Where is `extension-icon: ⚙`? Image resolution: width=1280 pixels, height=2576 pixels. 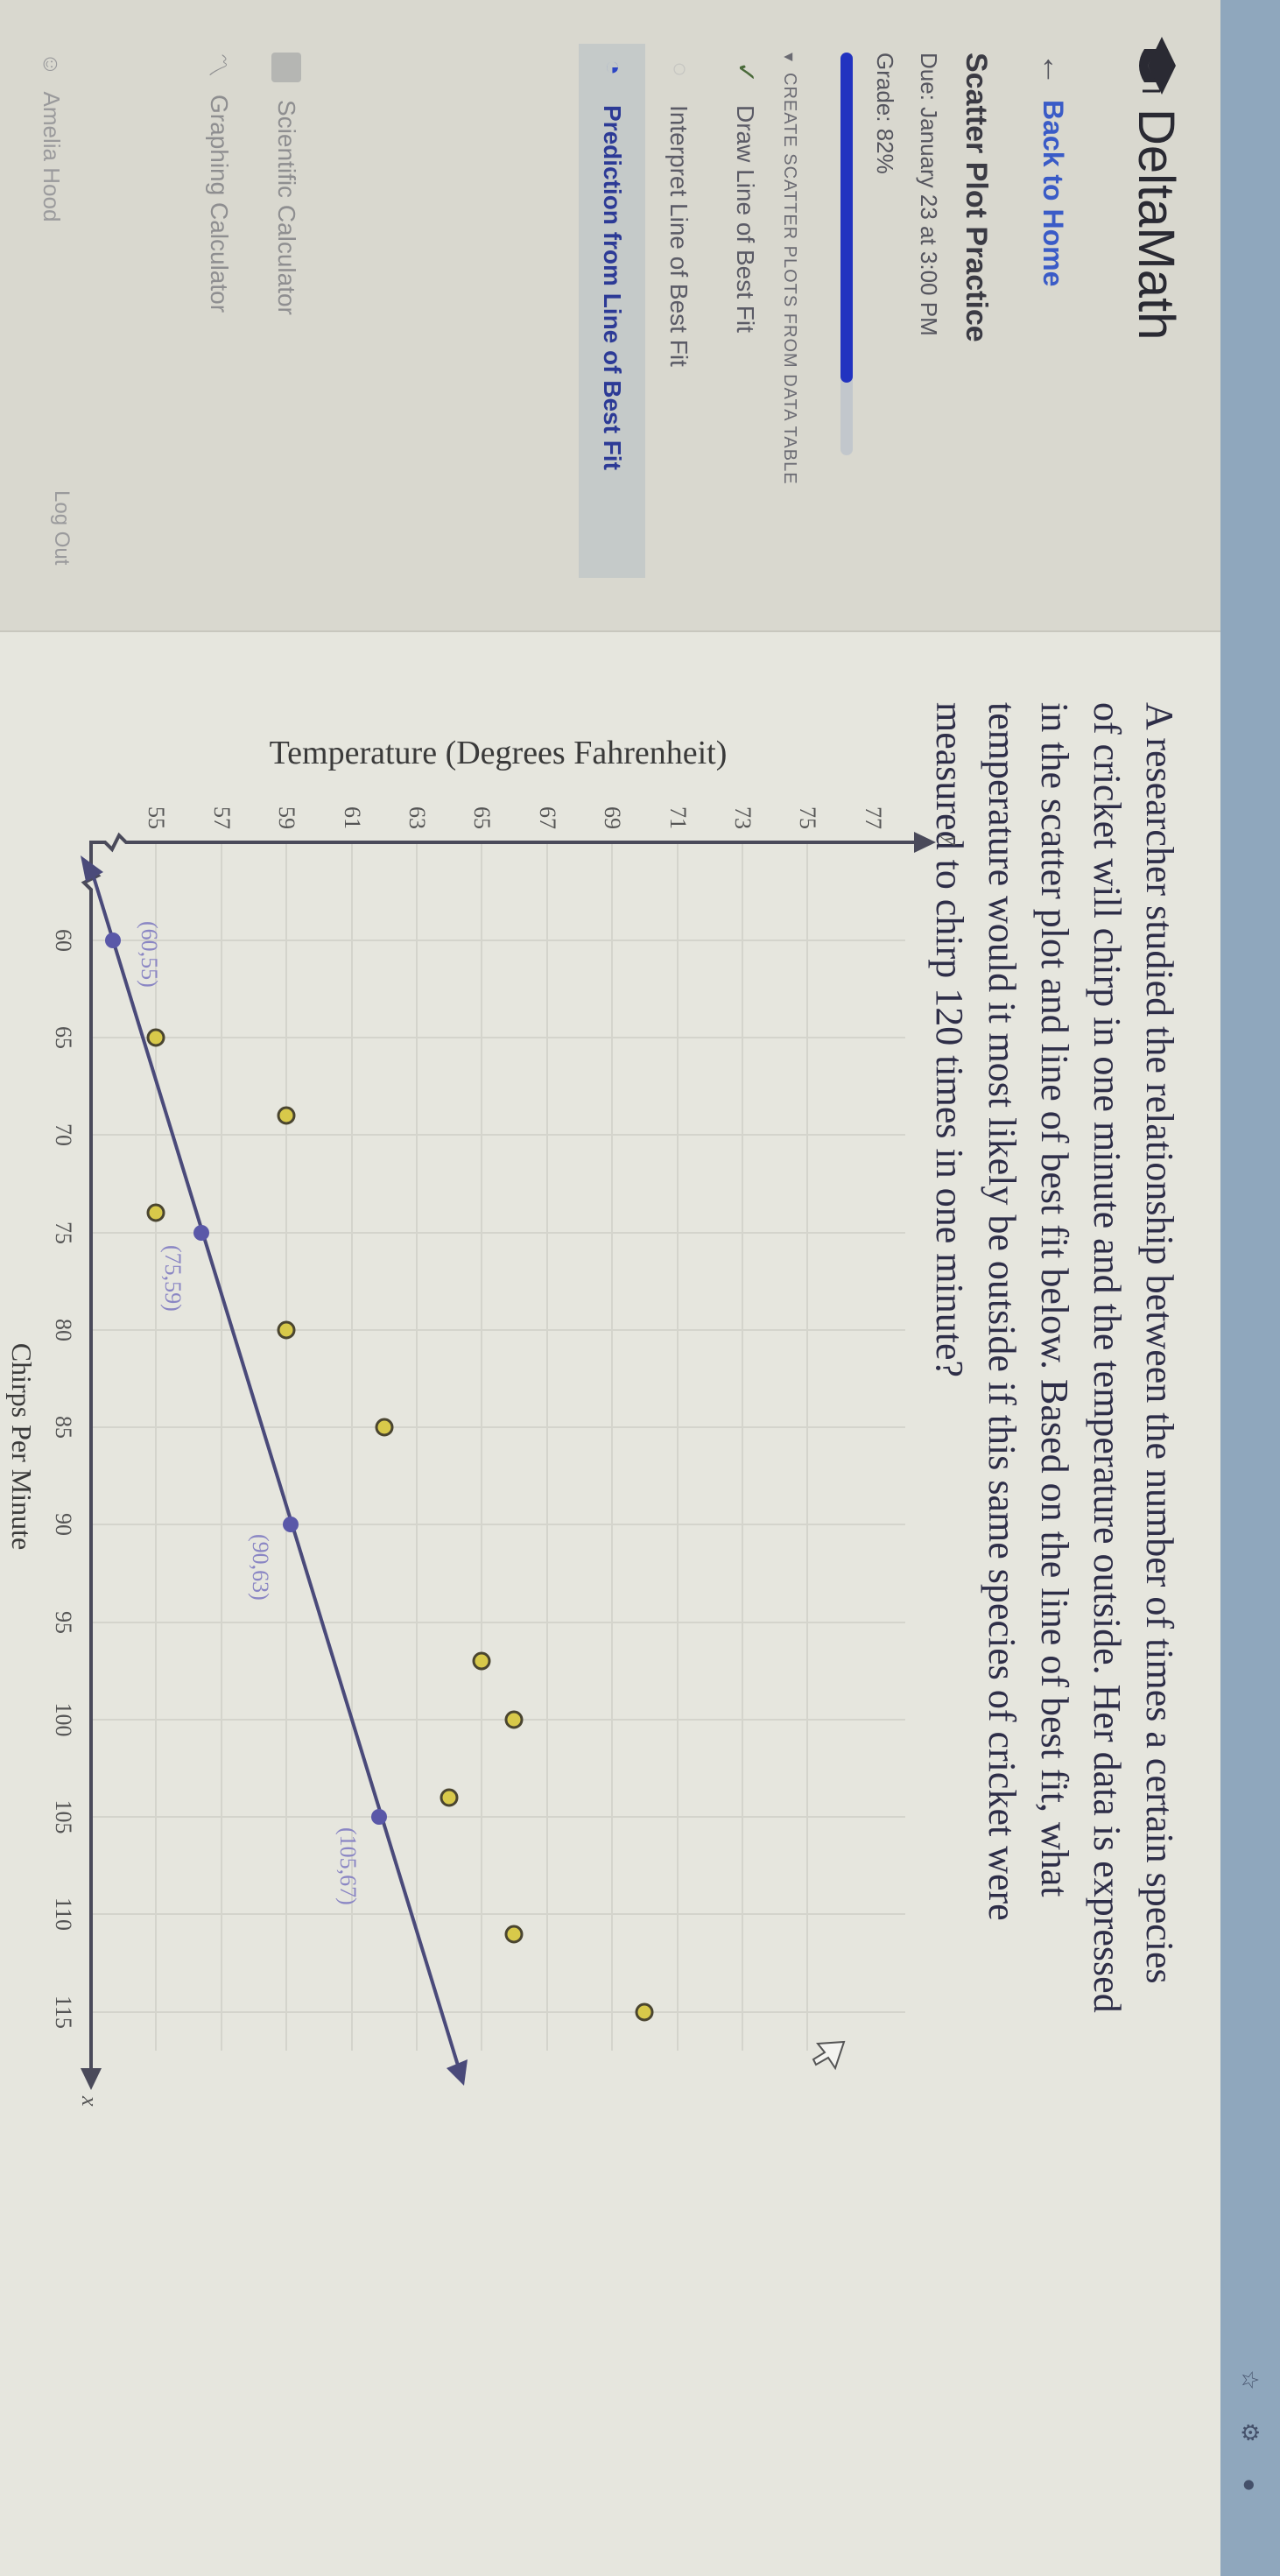
extension-icon: ⚙ is located at coordinates (1250, 2432).